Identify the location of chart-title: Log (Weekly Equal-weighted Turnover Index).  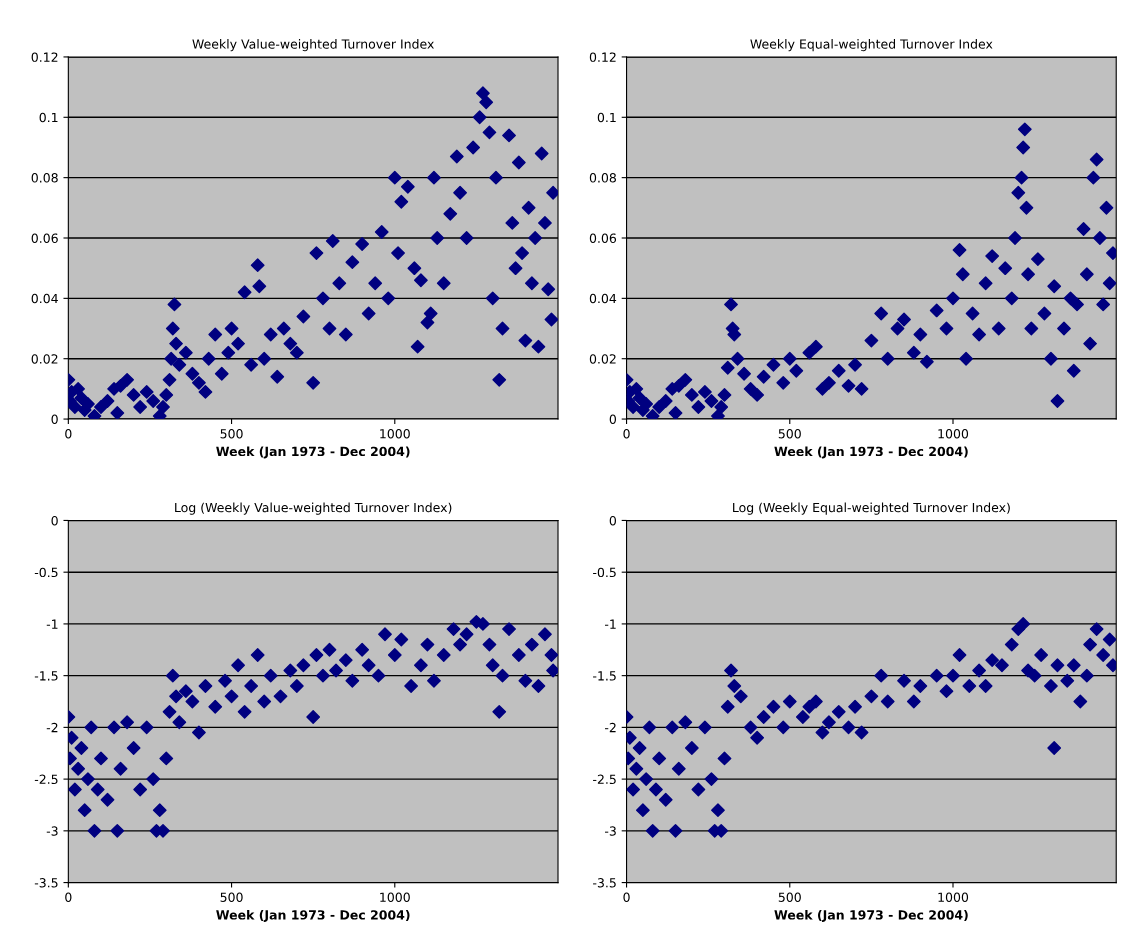
(871, 508).